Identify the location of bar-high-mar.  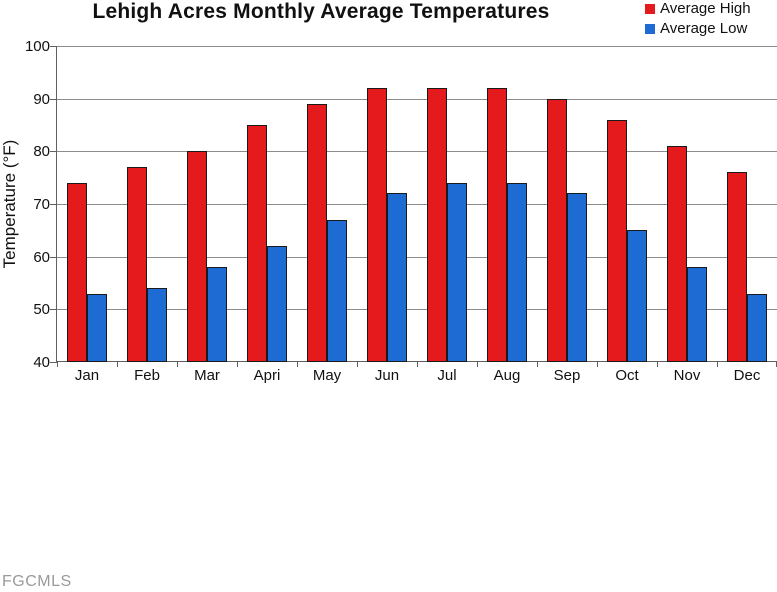
(197, 256).